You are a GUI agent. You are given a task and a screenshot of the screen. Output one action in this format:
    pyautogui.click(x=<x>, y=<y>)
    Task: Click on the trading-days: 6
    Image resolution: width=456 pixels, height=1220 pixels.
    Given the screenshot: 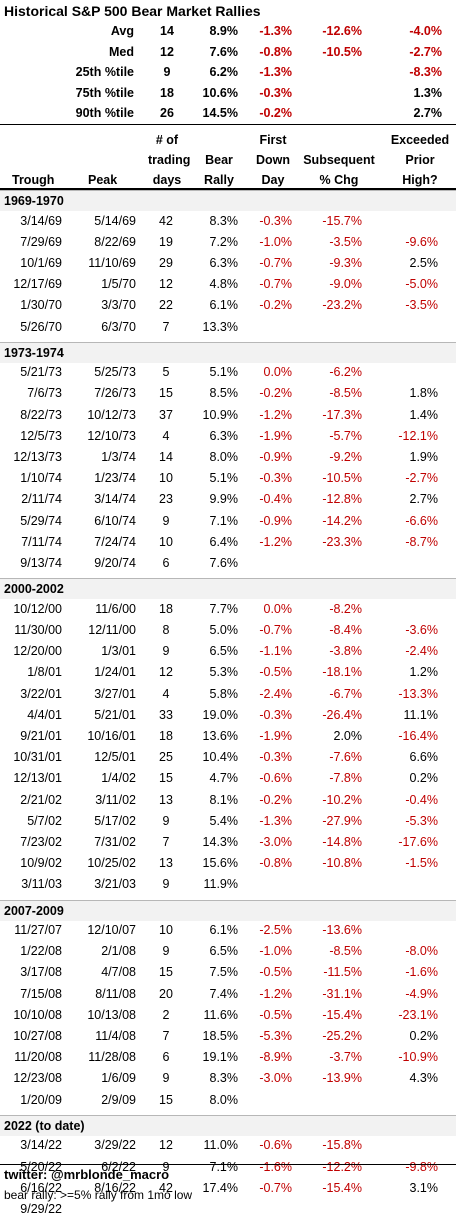 What is the action you would take?
    pyautogui.click(x=166, y=563)
    